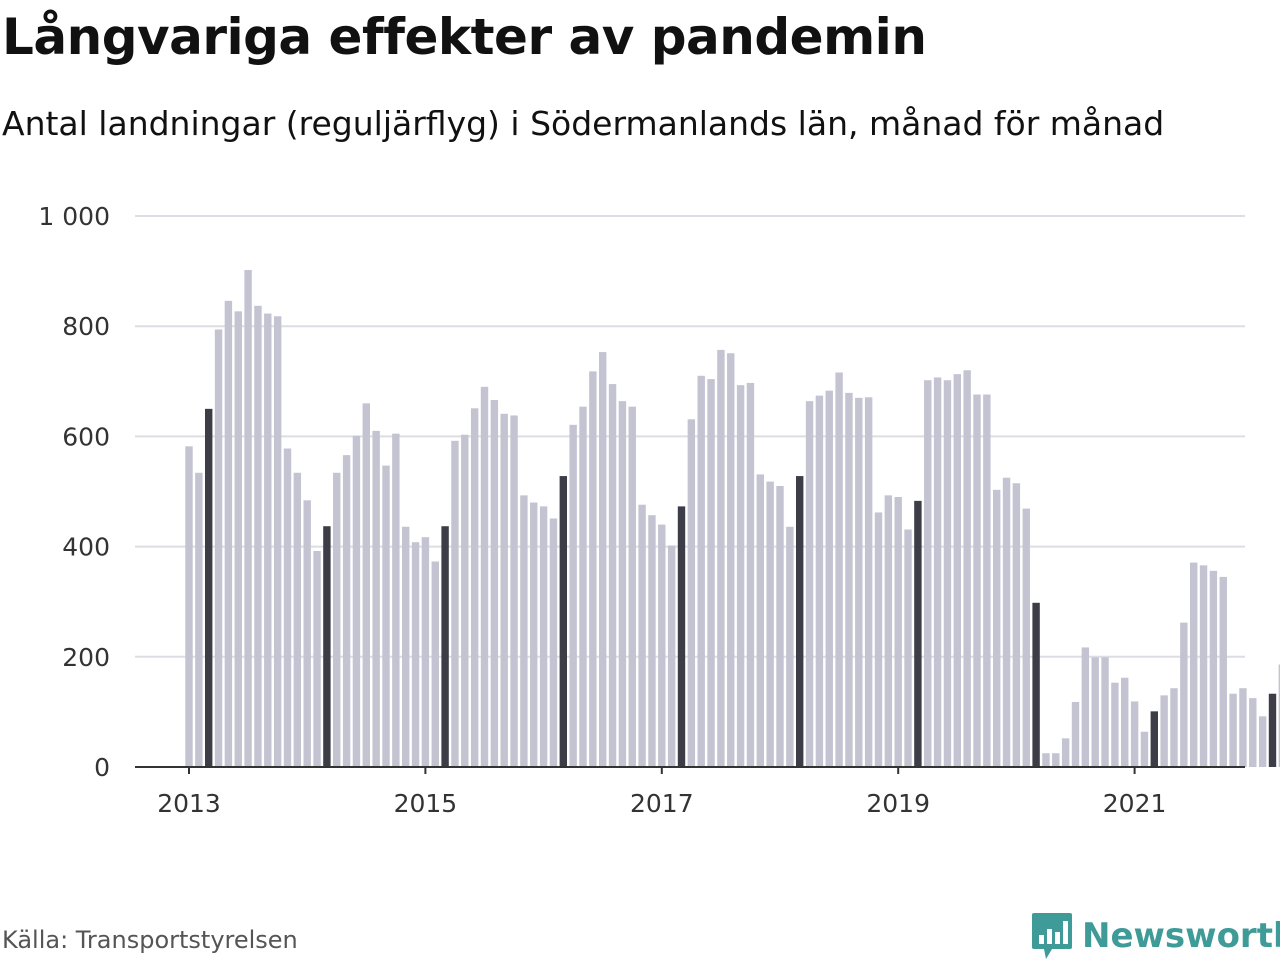 This screenshot has width=1280, height=962. Describe the element at coordinates (898, 803) in the screenshot. I see `x-tick-label: 2019` at that location.